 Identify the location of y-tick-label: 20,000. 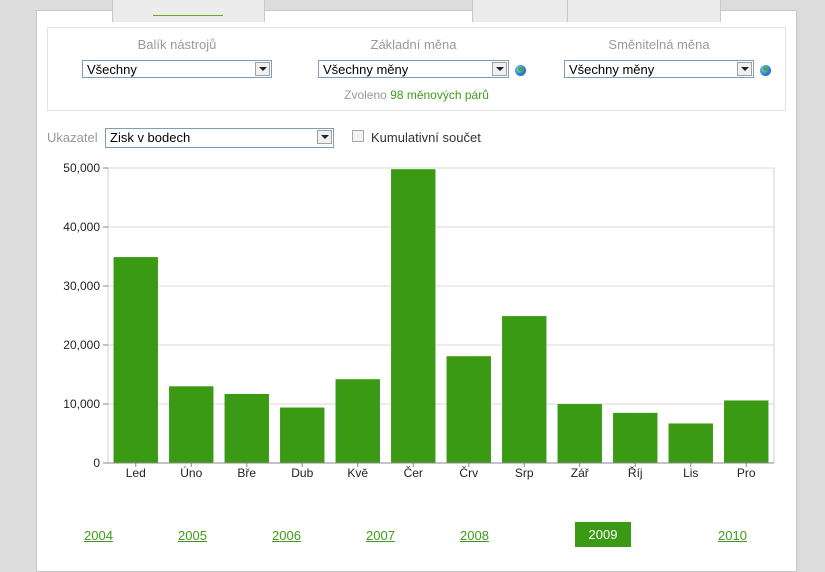
(81, 345).